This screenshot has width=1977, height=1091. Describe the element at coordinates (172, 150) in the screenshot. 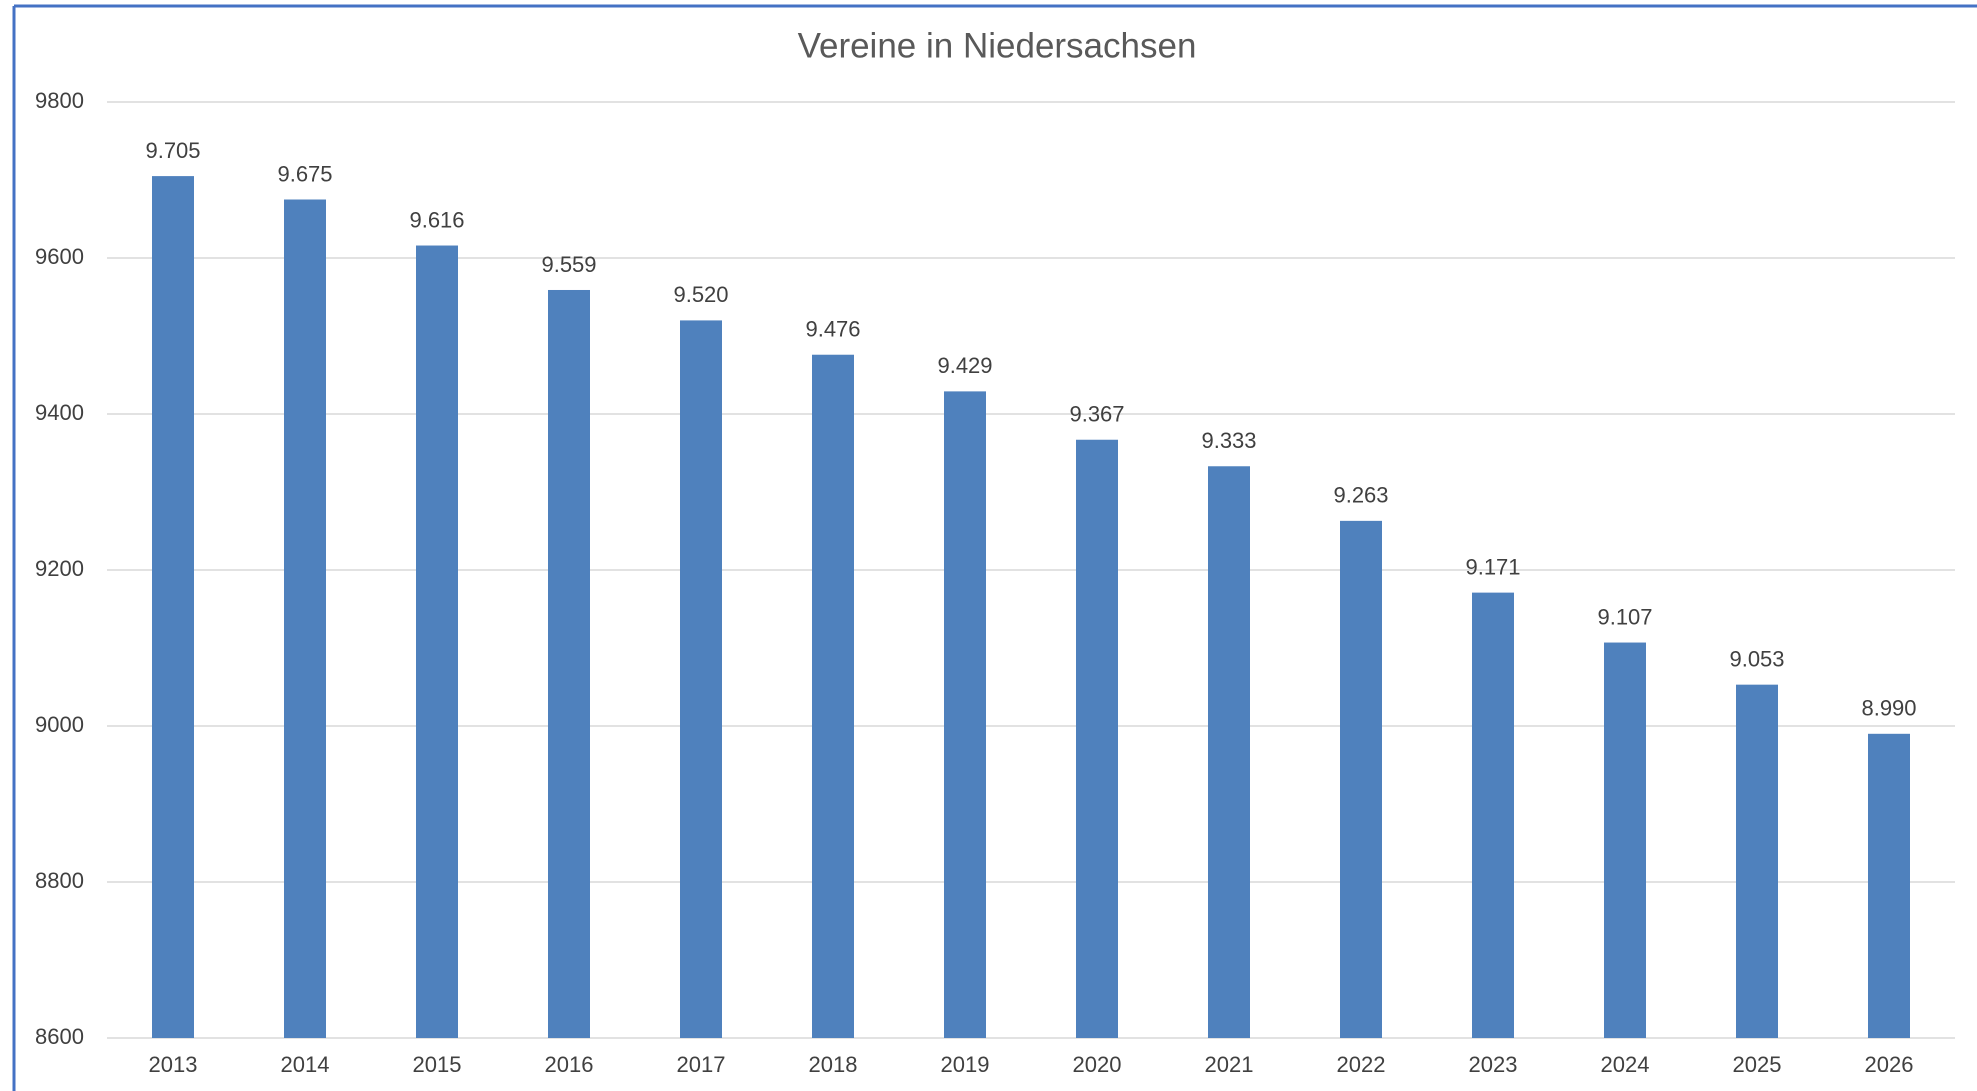

I see `value-label: 9.705` at that location.